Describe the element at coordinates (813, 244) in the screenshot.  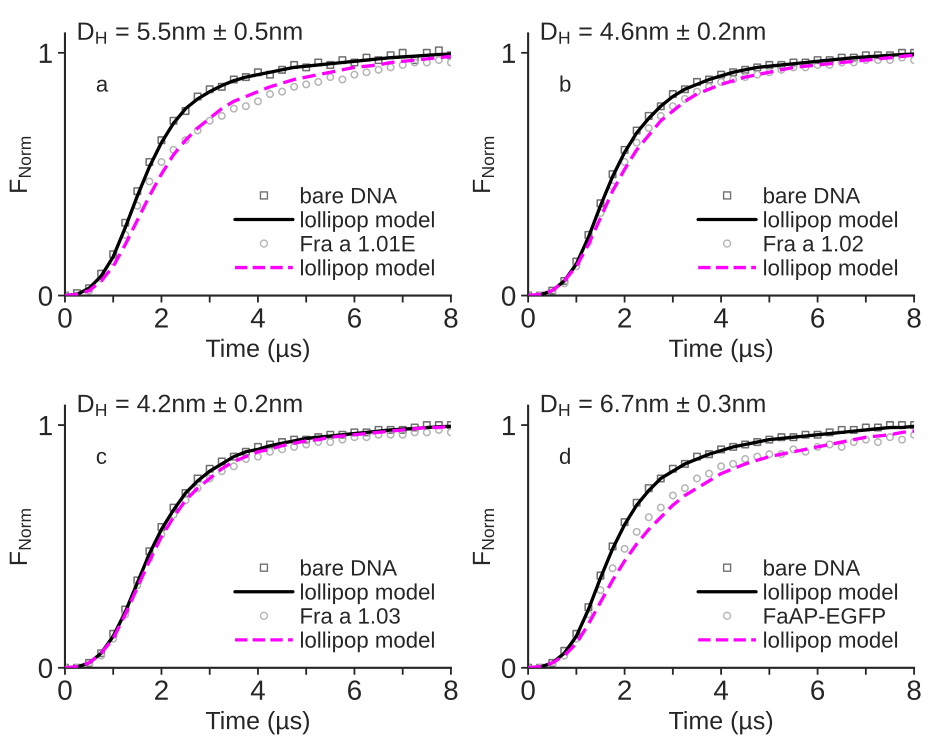
I see `legend-label: Fra a 1.02` at that location.